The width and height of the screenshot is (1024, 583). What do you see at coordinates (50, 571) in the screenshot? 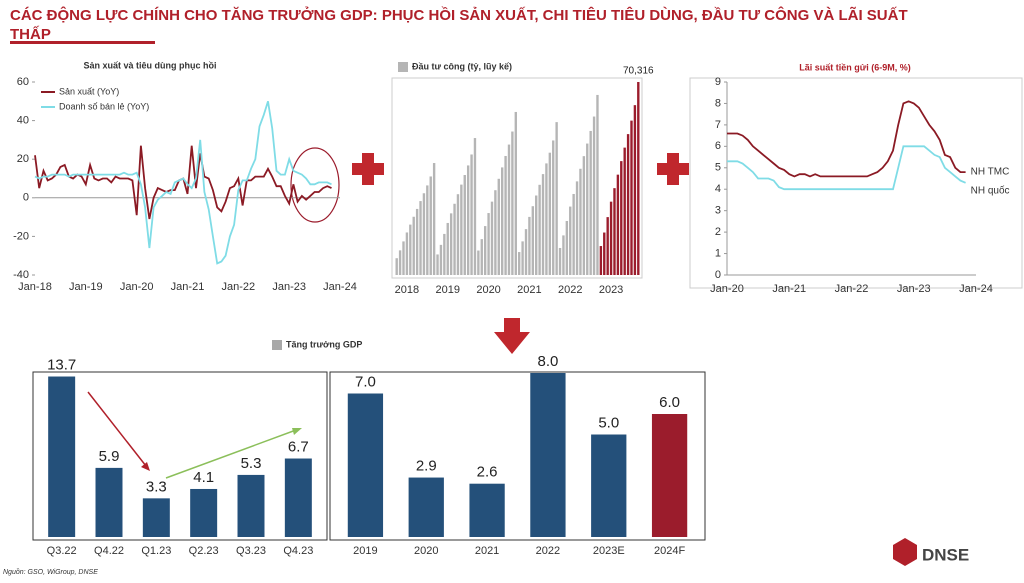
I see `source: Nguồn: GSO, WiGroup, DNSE` at bounding box center [50, 571].